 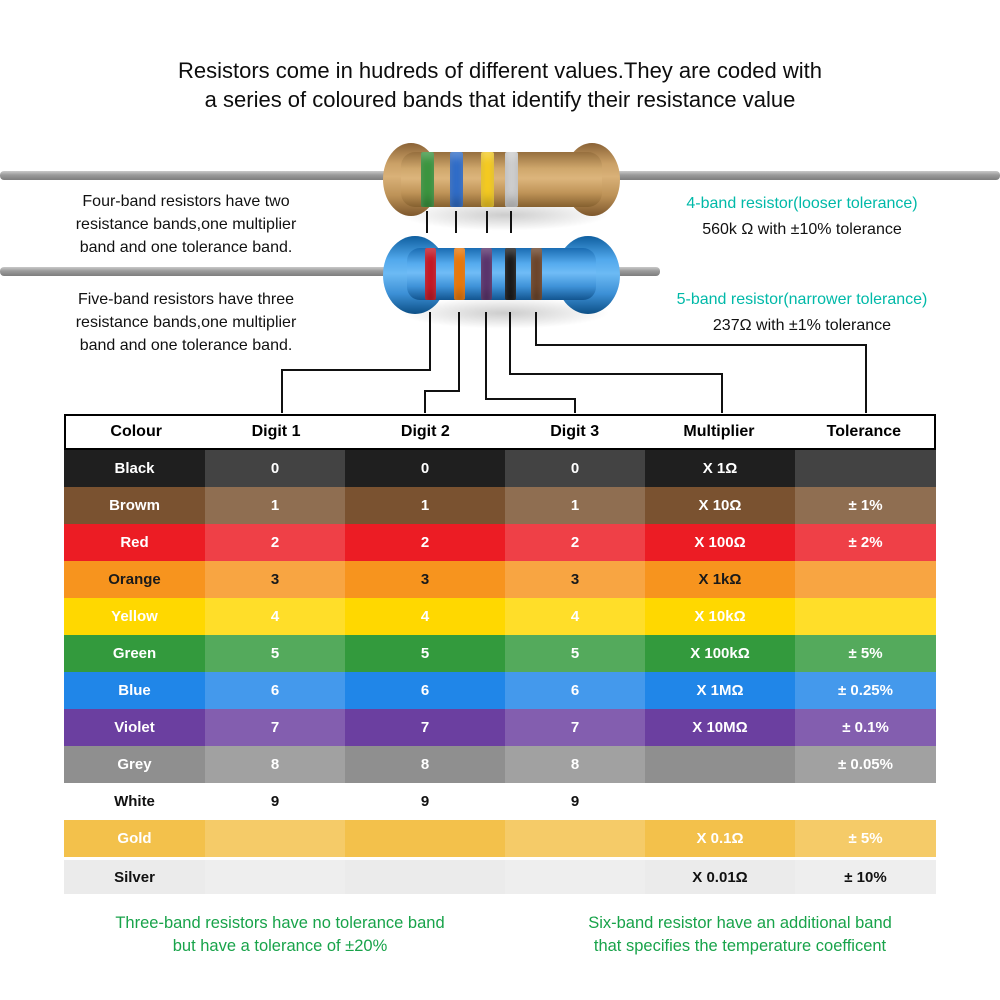 I want to click on resistor5-left-lead, so click(x=196, y=271).